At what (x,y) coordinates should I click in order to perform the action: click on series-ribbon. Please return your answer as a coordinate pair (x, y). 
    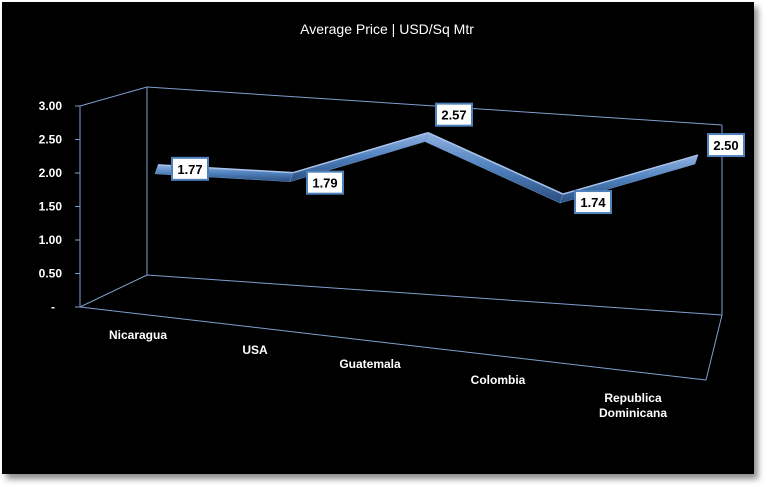
    Looking at the image, I should click on (426, 167).